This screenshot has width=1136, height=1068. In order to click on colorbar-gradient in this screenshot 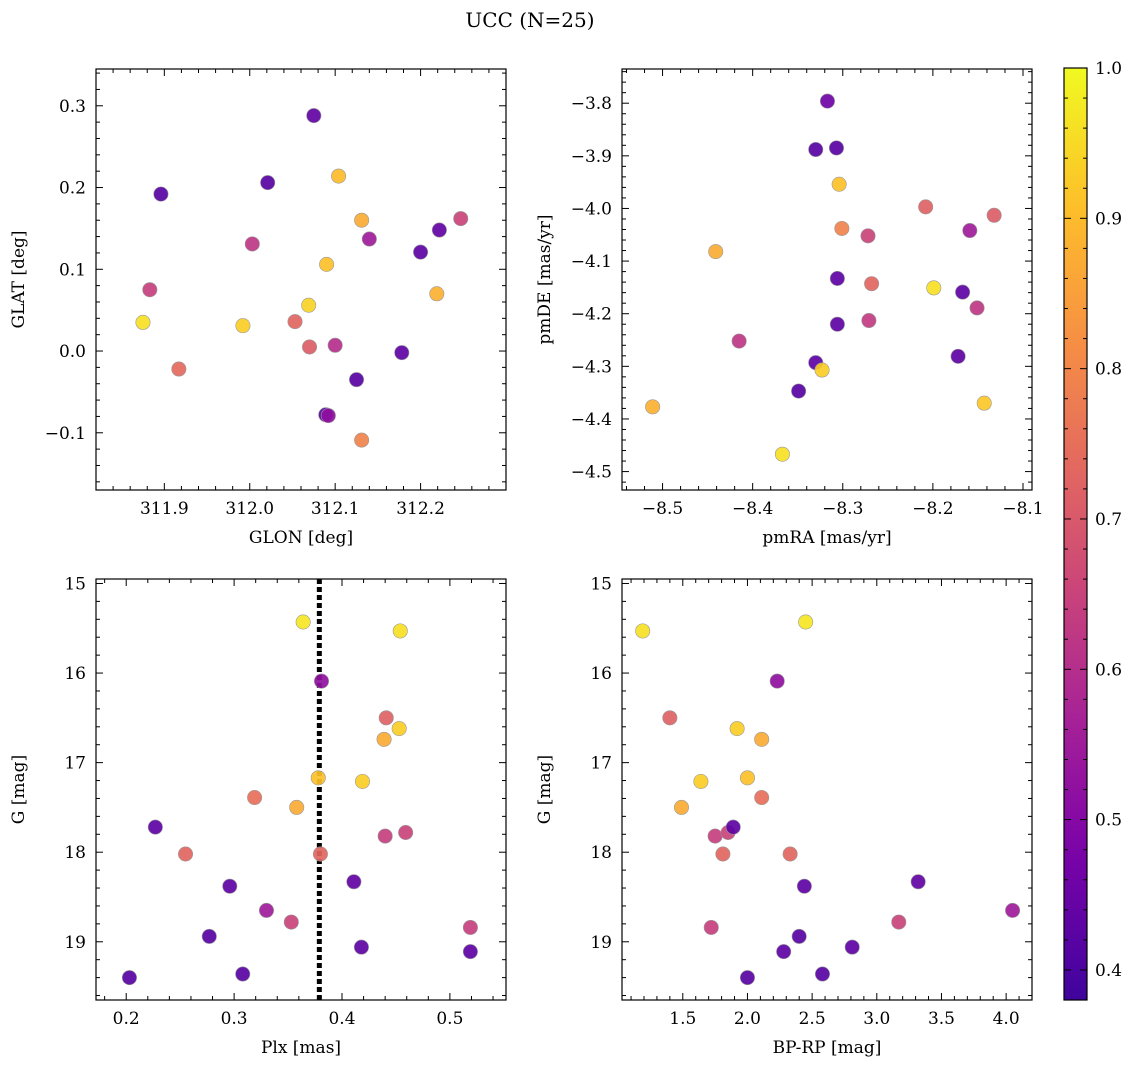, I will do `click(1075, 534)`.